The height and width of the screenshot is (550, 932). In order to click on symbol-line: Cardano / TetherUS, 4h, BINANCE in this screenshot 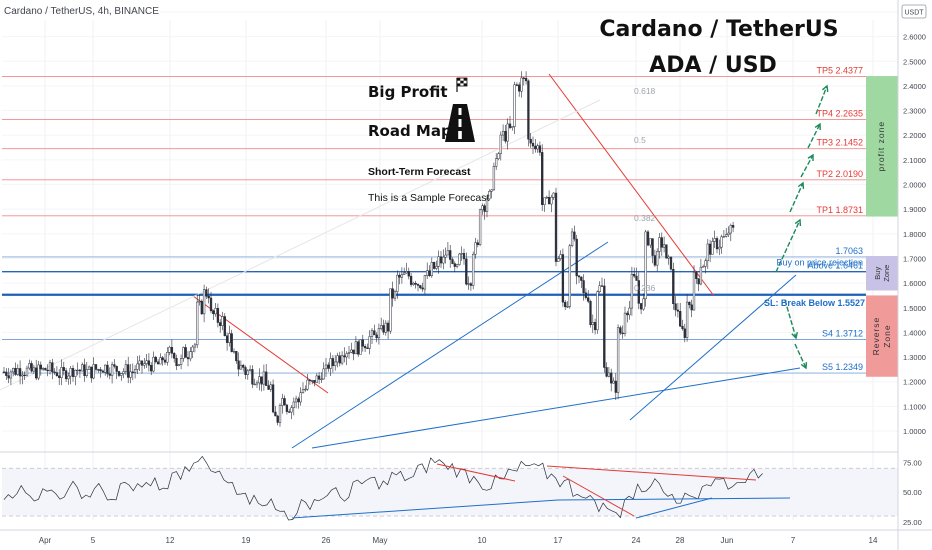, I will do `click(81, 11)`.